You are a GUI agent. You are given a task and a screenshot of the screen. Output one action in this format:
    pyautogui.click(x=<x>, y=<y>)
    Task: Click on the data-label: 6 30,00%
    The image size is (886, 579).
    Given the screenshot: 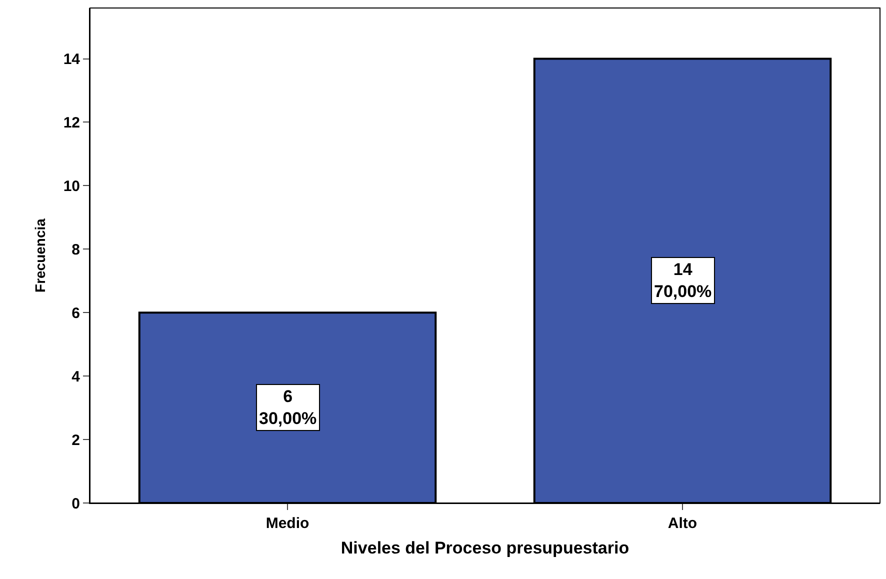 What is the action you would take?
    pyautogui.click(x=288, y=407)
    